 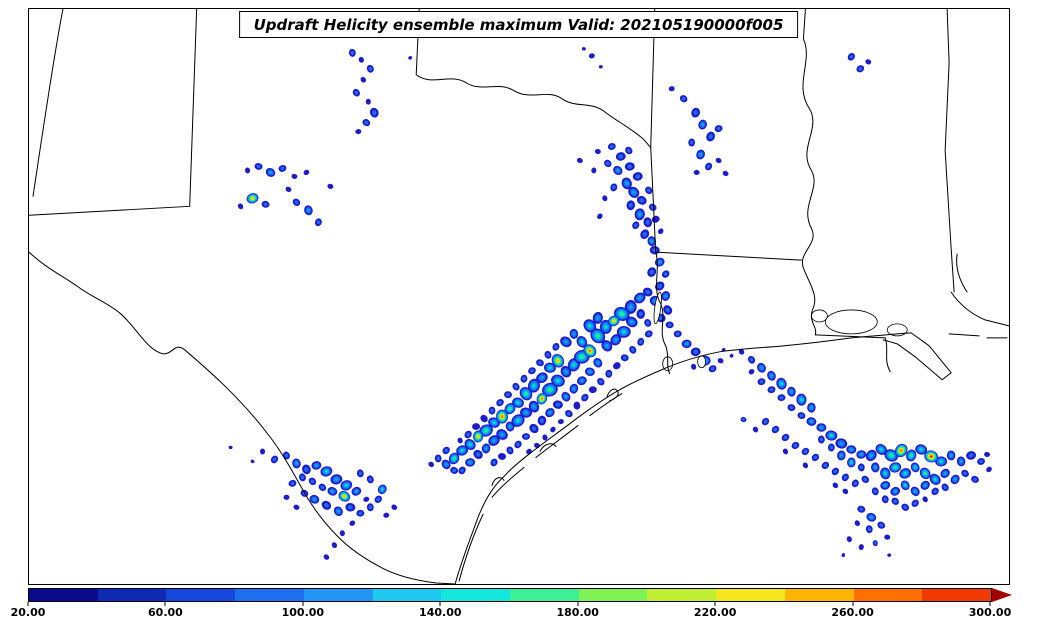 What do you see at coordinates (852, 612) in the screenshot?
I see `colorbar-tick-label: 260.00` at bounding box center [852, 612].